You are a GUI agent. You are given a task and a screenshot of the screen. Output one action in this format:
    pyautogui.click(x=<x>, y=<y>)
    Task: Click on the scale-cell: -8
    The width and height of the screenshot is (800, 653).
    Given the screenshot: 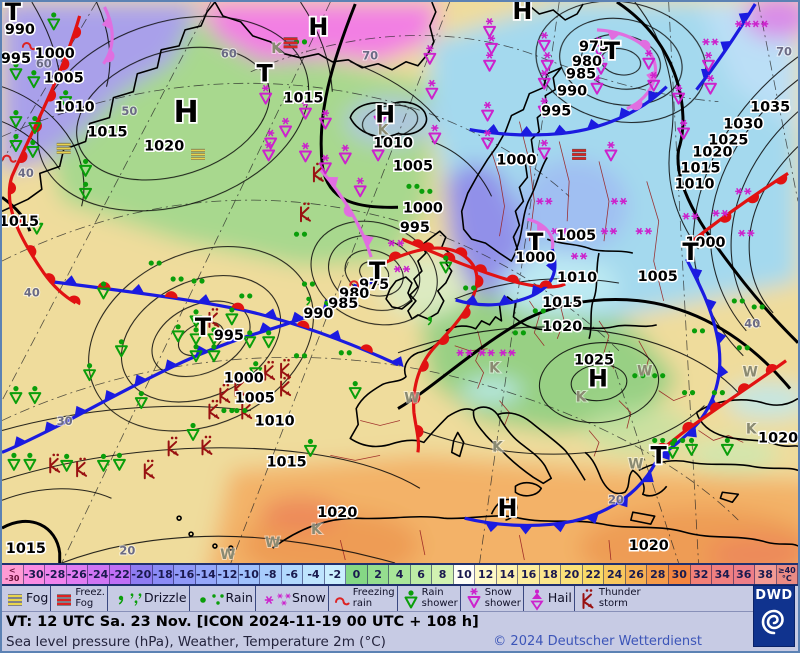 What is the action you would take?
    pyautogui.click(x=271, y=574)
    